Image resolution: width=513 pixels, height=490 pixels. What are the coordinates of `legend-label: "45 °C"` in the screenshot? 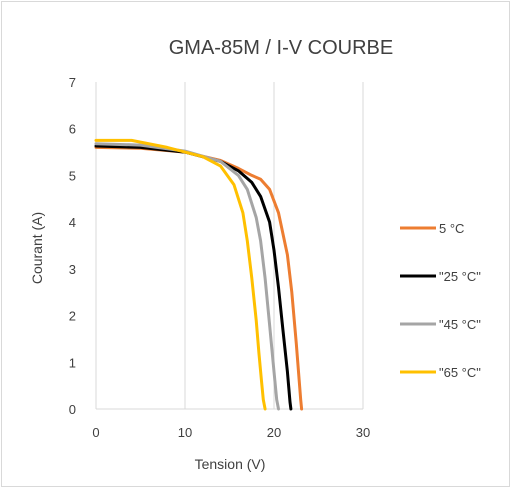 It's located at (460, 324).